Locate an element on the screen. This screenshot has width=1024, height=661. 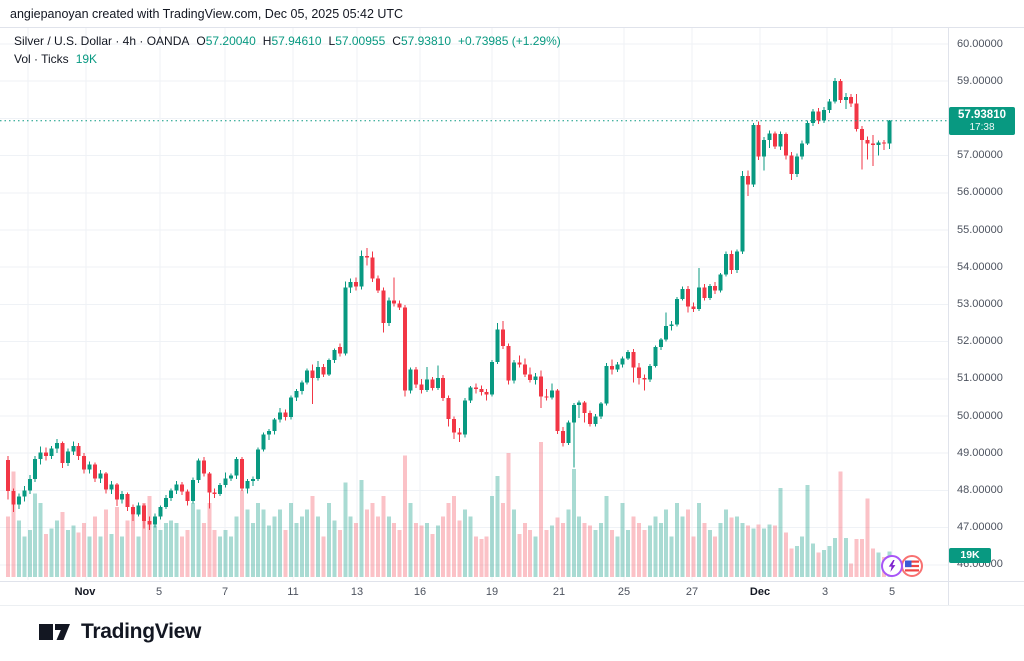
lightning-bolt-icon is located at coordinates (892, 566).